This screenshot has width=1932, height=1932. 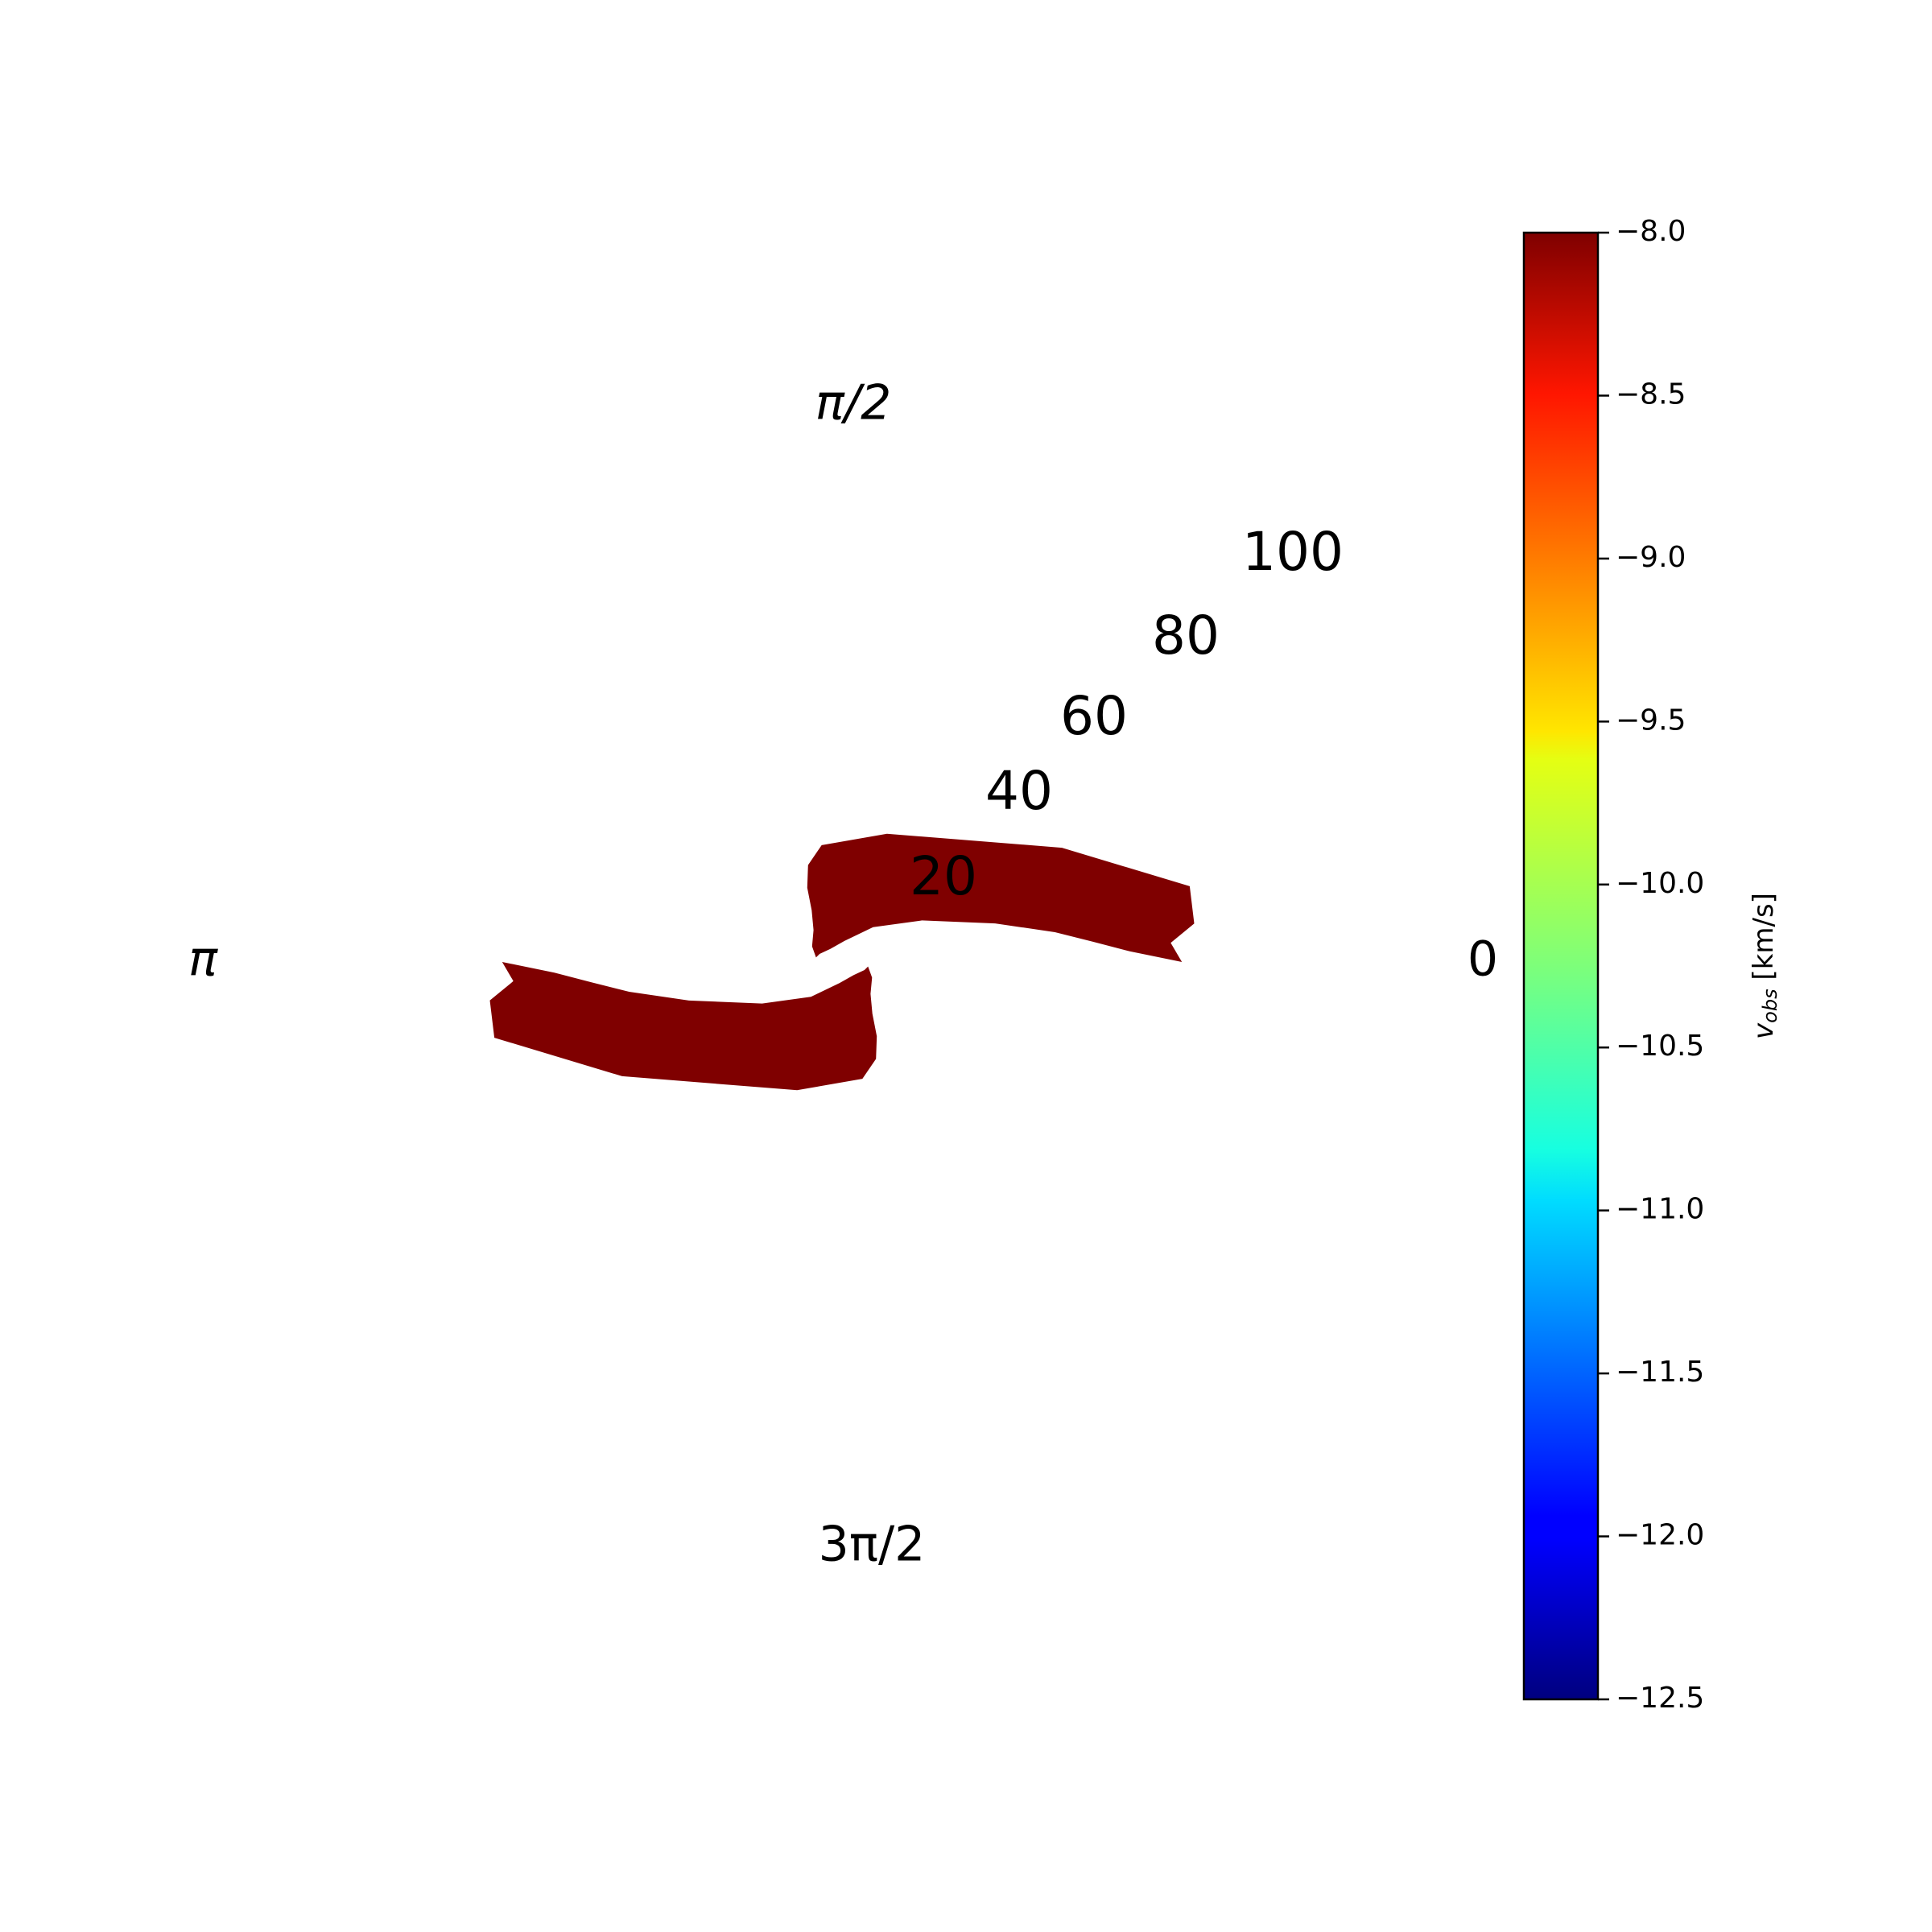 I want to click on colorbar-tick-label: −8.0, so click(x=1651, y=231).